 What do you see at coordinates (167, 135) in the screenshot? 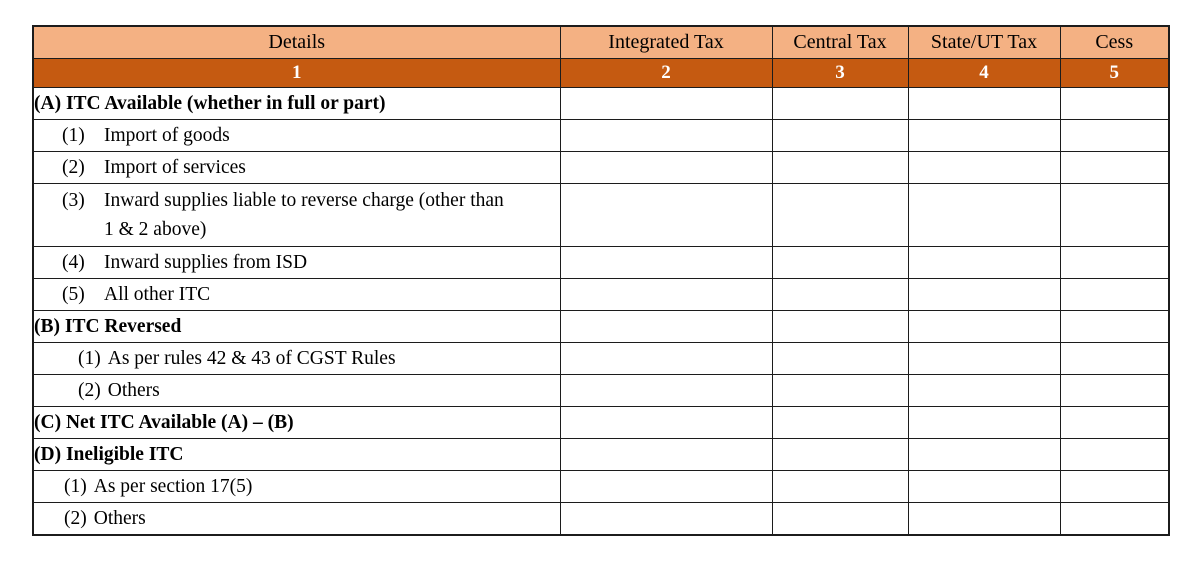
I see `item-label: Import of goods` at bounding box center [167, 135].